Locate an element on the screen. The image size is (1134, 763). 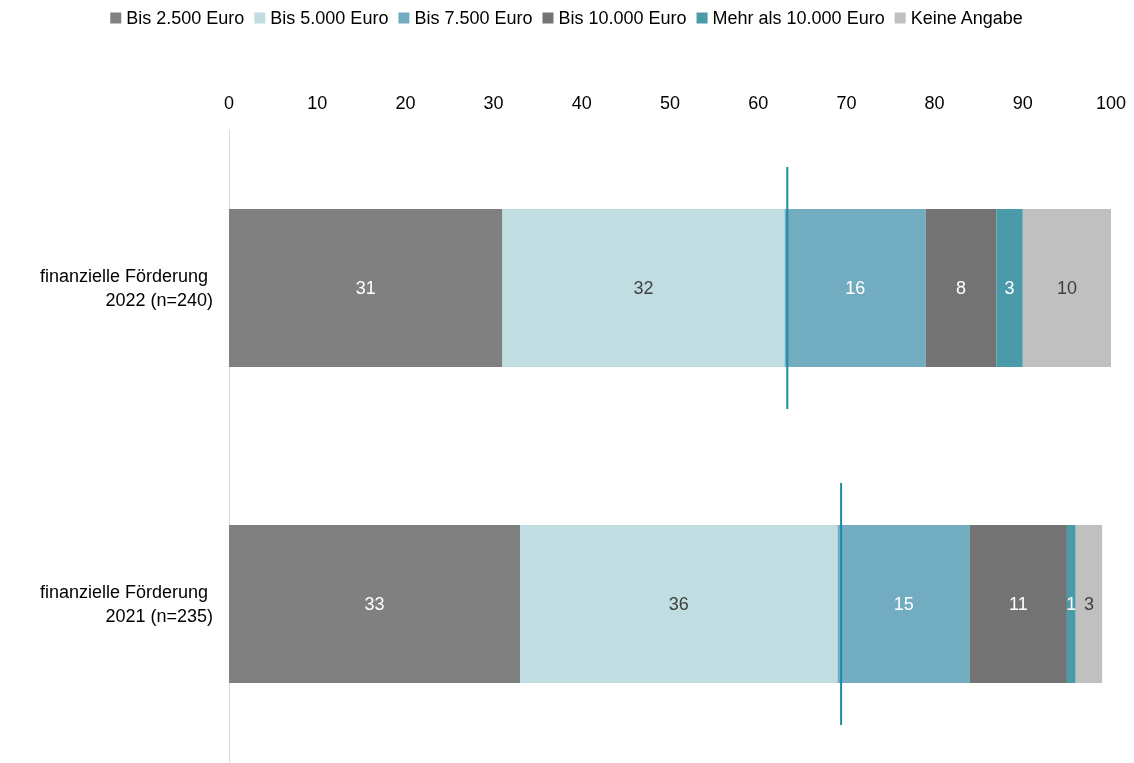
x-tick-label: 50 is located at coordinates (670, 103).